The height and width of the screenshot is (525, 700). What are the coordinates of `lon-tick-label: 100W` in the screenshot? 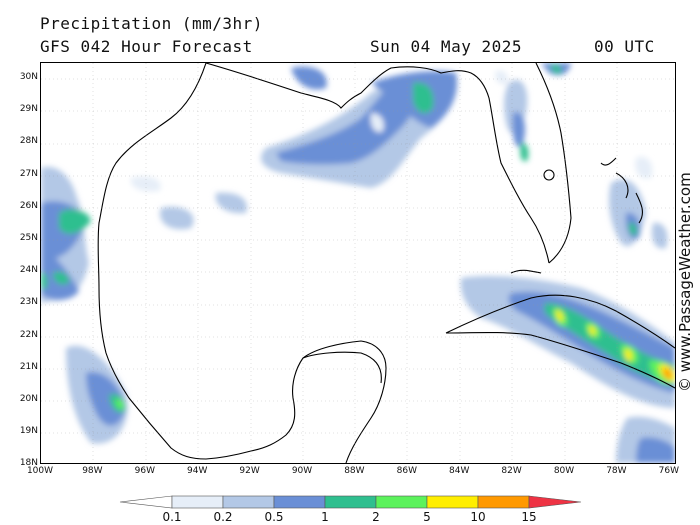 It's located at (40, 471).